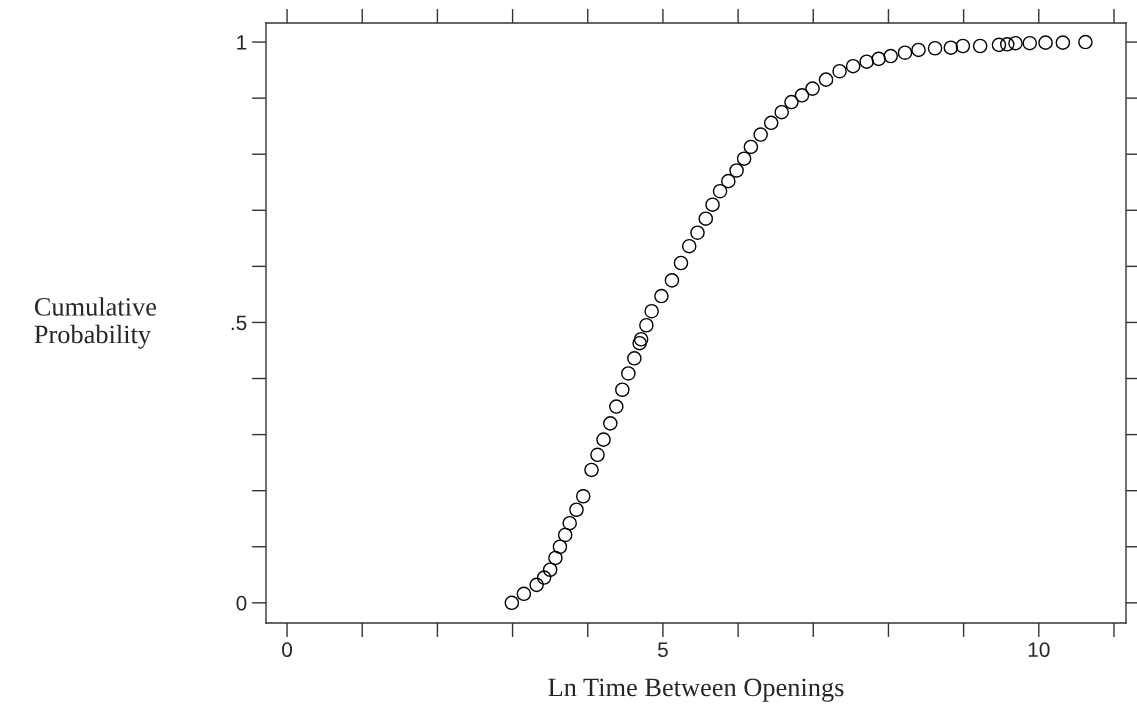 The height and width of the screenshot is (704, 1137). I want to click on x-tick-label: 5, so click(662, 650).